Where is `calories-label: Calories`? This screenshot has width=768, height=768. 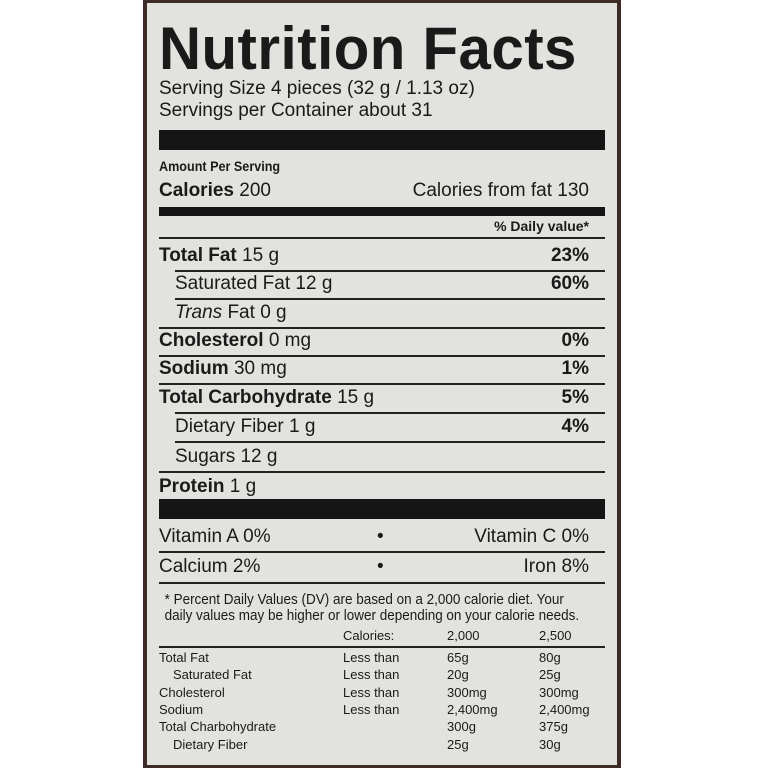
calories-label: Calories is located at coordinates (196, 190).